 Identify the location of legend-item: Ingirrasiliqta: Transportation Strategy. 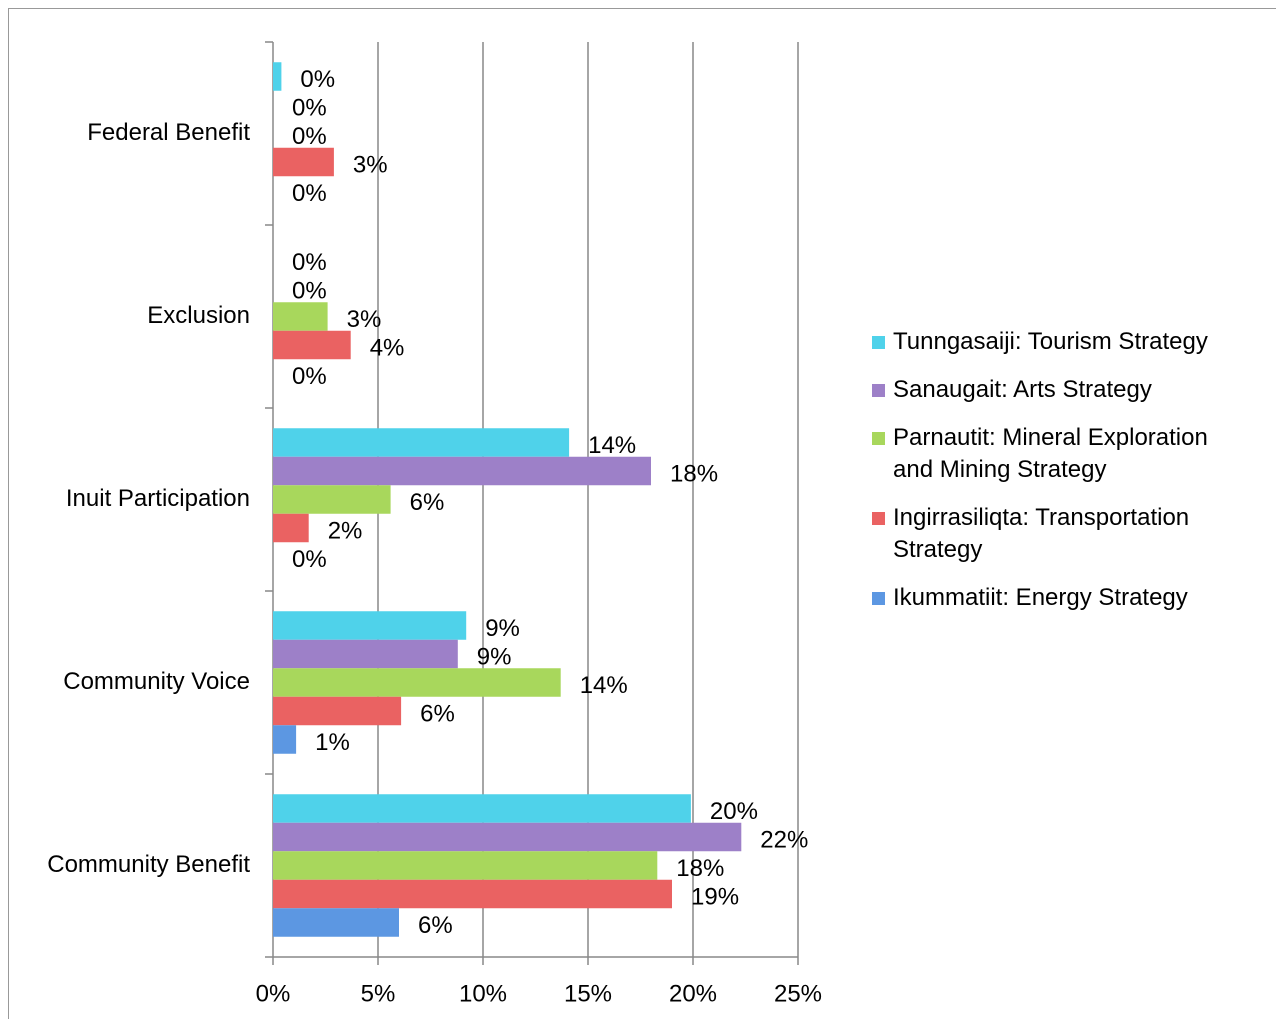
(1052, 534).